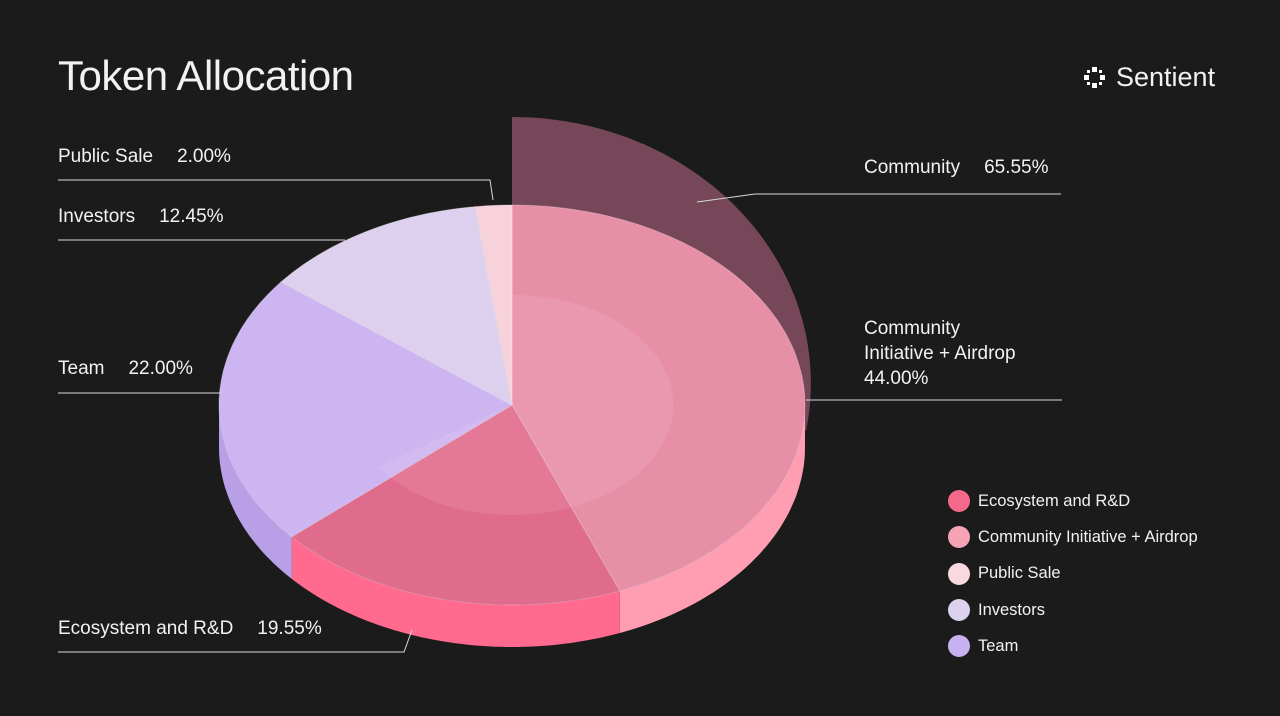  What do you see at coordinates (235, 641) in the screenshot?
I see `leader-line-ecosystem` at bounding box center [235, 641].